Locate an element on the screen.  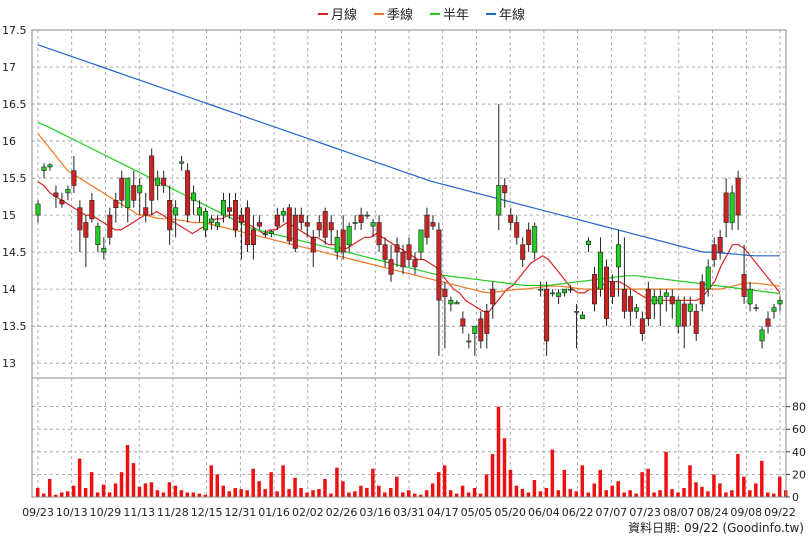
date-tick-label: 07/23 is located at coordinates (645, 512).